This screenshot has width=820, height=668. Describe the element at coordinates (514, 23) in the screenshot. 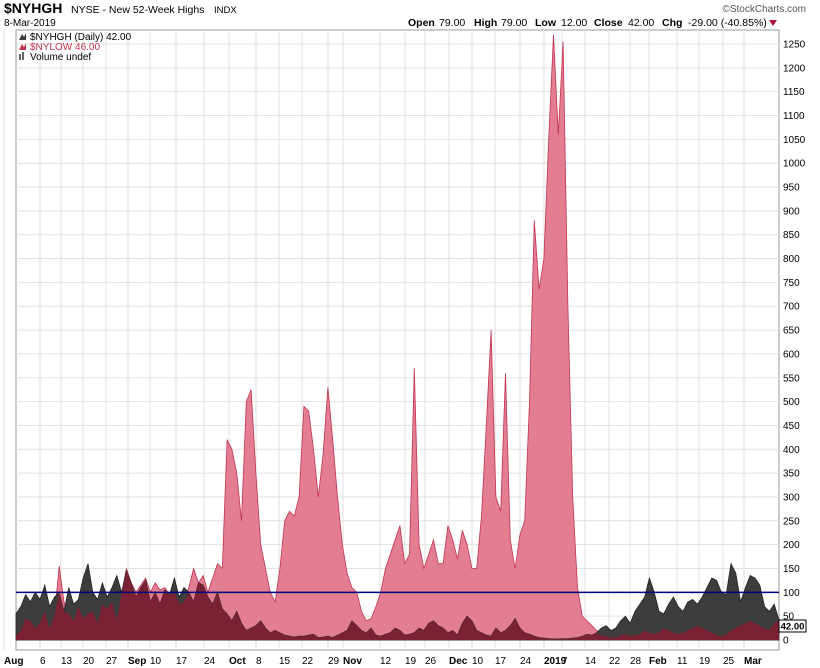

I see `high-value: 79.00` at that location.